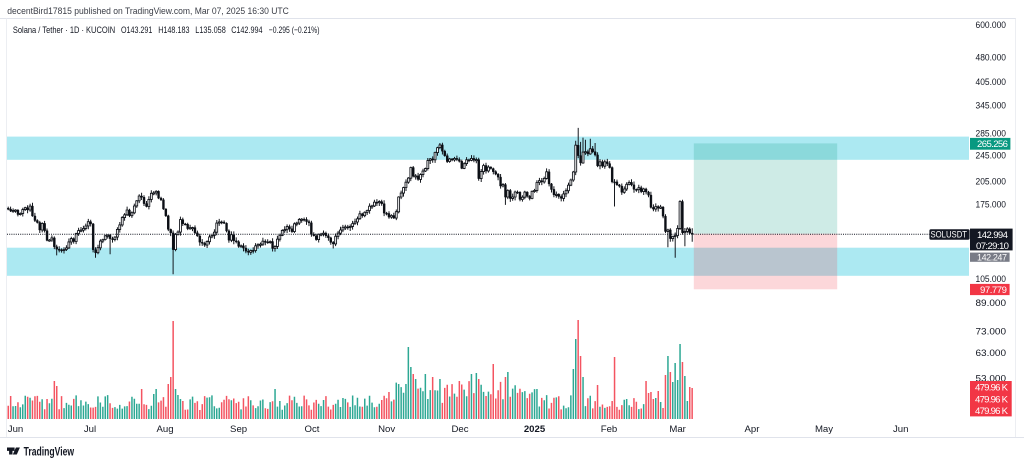 The image size is (1024, 464). Describe the element at coordinates (136, 30) in the screenshot. I see `svg-text: O143.291` at that location.